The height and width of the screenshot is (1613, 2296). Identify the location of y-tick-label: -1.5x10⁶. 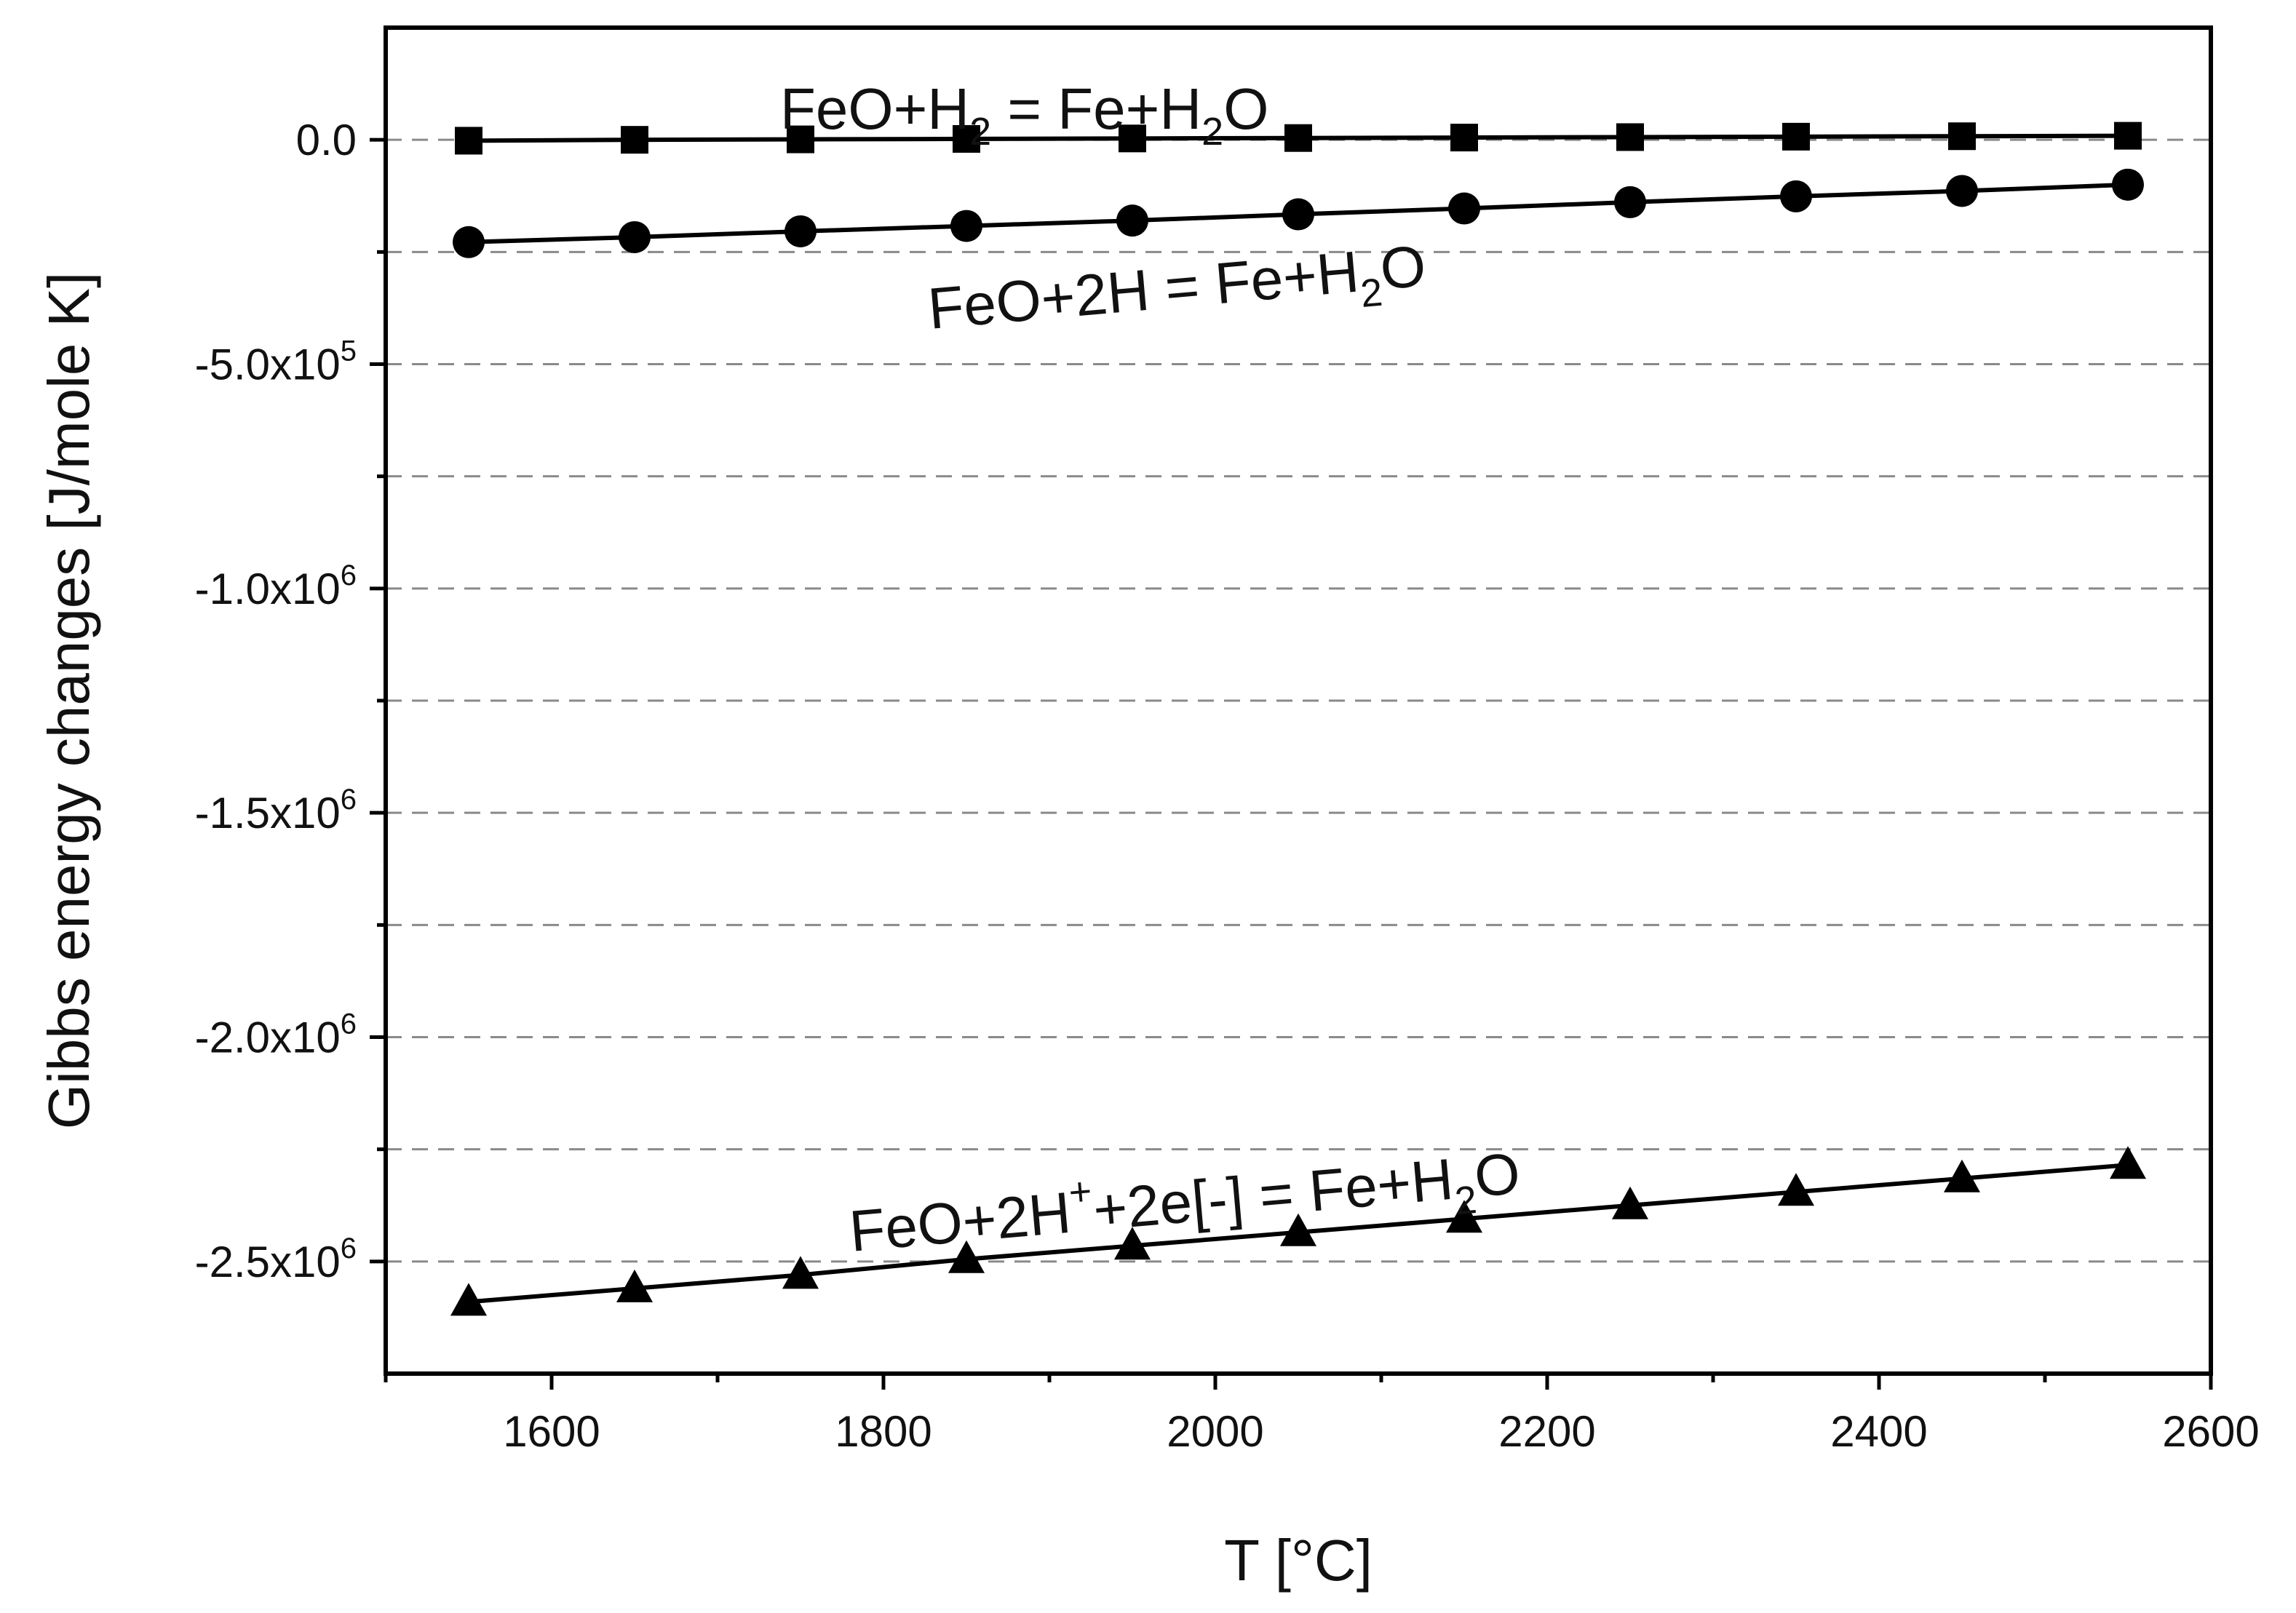
(276, 810).